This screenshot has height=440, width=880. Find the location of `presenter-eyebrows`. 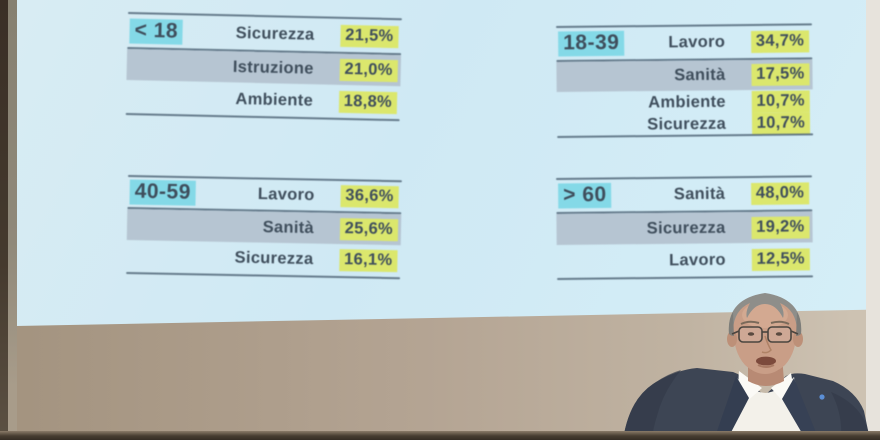

presenter-eyebrows is located at coordinates (765, 322).